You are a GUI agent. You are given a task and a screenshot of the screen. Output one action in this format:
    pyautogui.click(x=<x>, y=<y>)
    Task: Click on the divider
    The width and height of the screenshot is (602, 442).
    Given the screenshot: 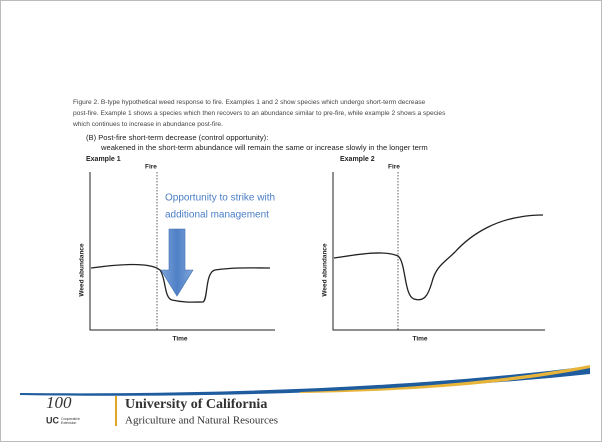 What is the action you would take?
    pyautogui.click(x=116, y=411)
    